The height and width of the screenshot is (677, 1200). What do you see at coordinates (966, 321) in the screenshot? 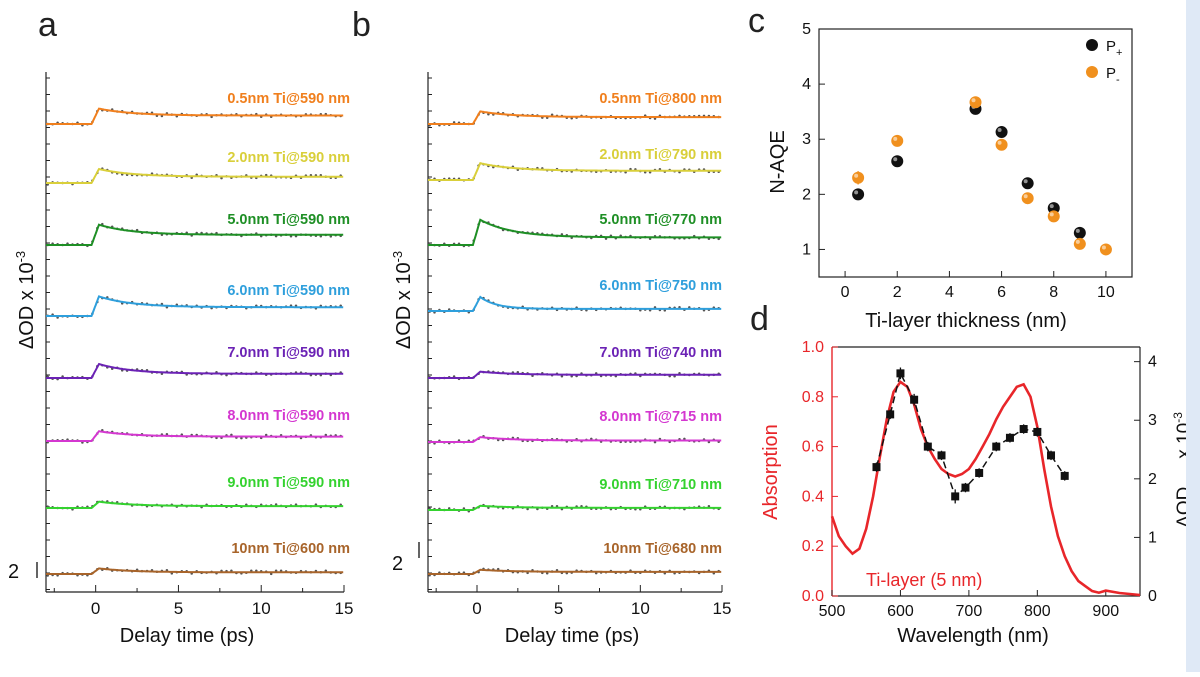
I see `panel-c-xlabel: Ti-layer thickness (nm)` at bounding box center [966, 321].